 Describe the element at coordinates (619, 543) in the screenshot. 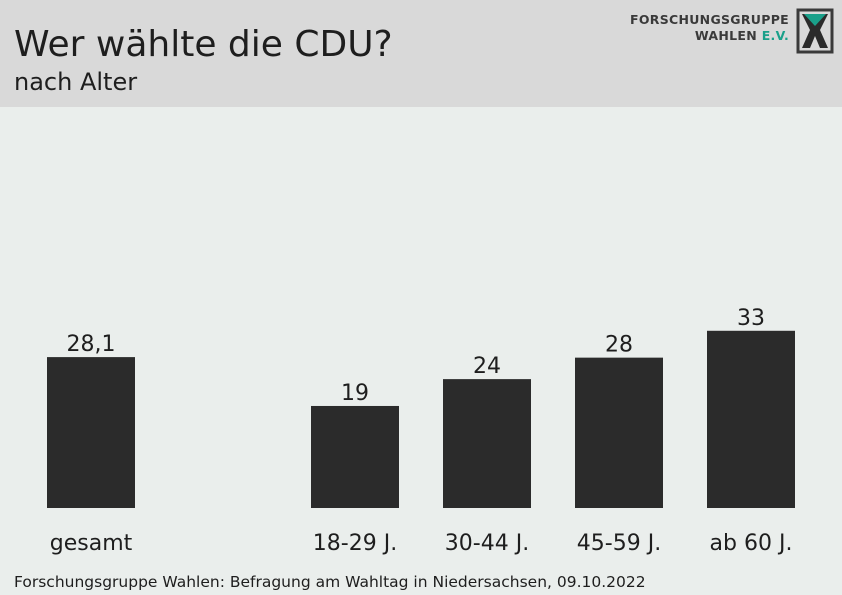

I see `category-label-3: 45-59 J.` at that location.